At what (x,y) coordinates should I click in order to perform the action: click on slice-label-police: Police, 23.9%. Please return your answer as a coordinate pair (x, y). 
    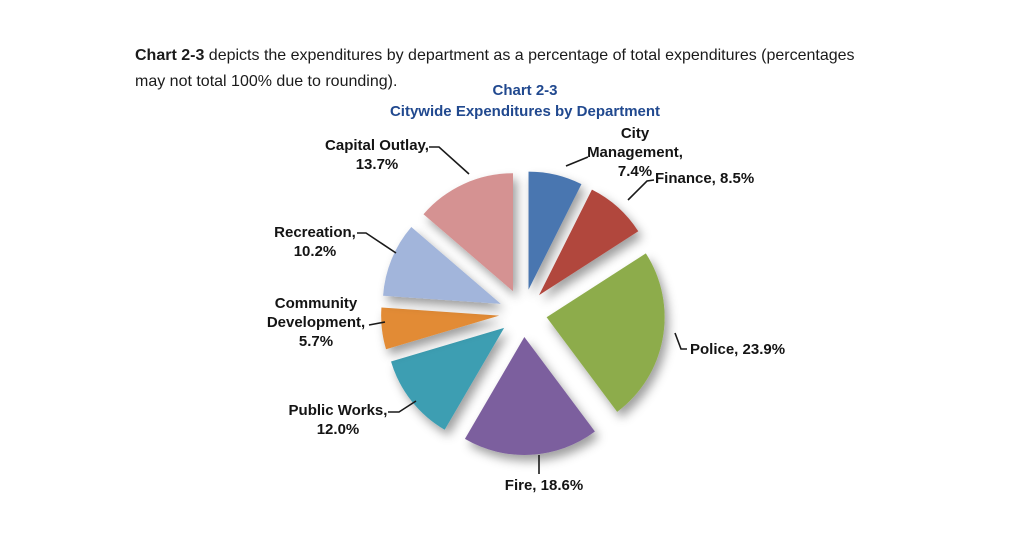
    Looking at the image, I should click on (737, 349).